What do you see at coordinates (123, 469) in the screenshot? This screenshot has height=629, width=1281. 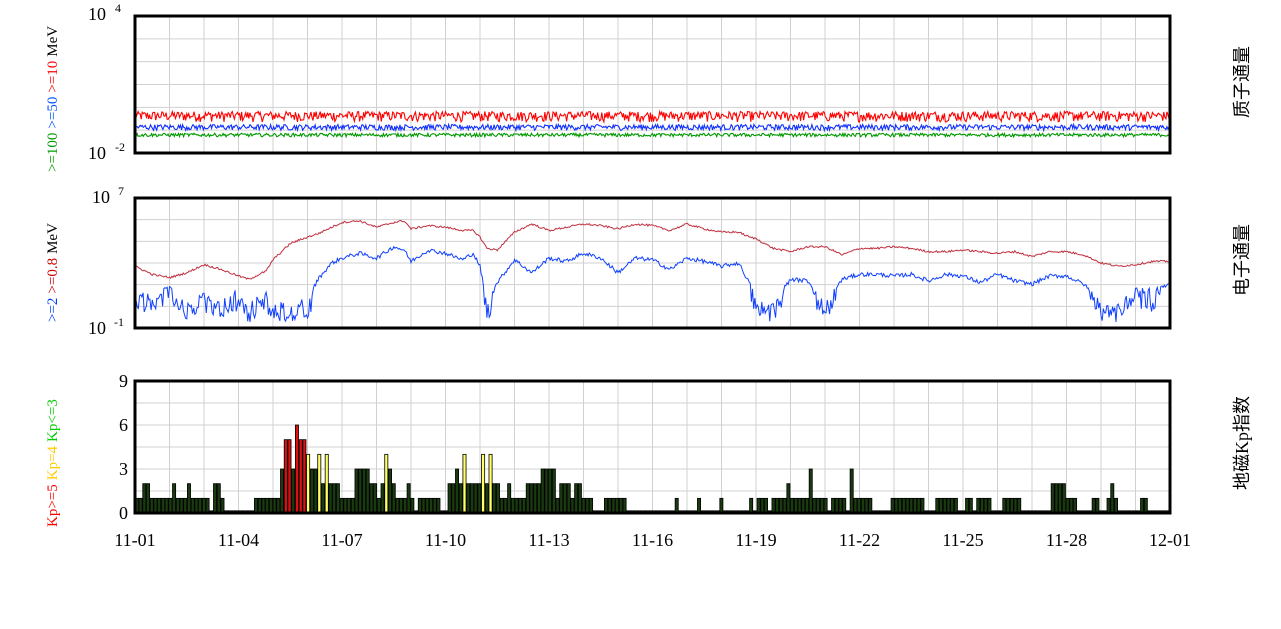 I see `kp-ytick: 3` at bounding box center [123, 469].